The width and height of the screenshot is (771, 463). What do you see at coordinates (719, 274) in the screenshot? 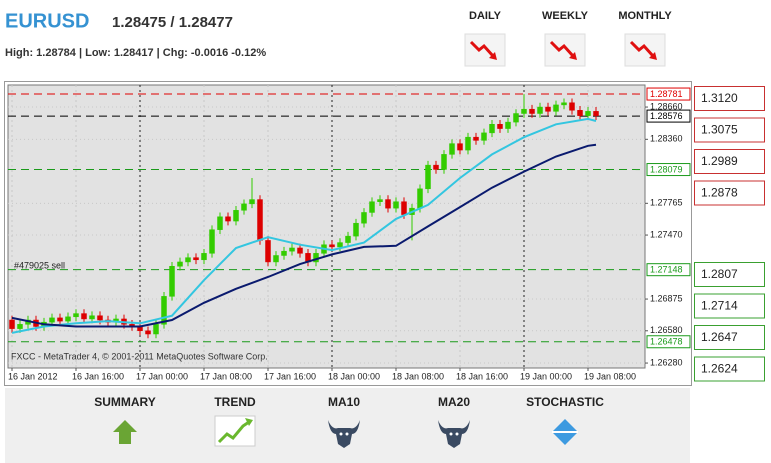
I see `support-value: 1.2807` at bounding box center [719, 274].